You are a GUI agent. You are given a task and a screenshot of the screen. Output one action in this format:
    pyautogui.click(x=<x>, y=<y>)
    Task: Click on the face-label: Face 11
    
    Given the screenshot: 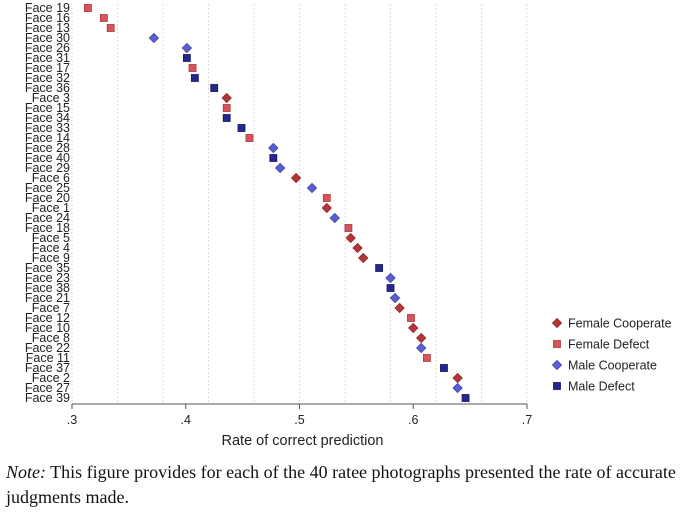 What is the action you would take?
    pyautogui.click(x=48, y=358)
    